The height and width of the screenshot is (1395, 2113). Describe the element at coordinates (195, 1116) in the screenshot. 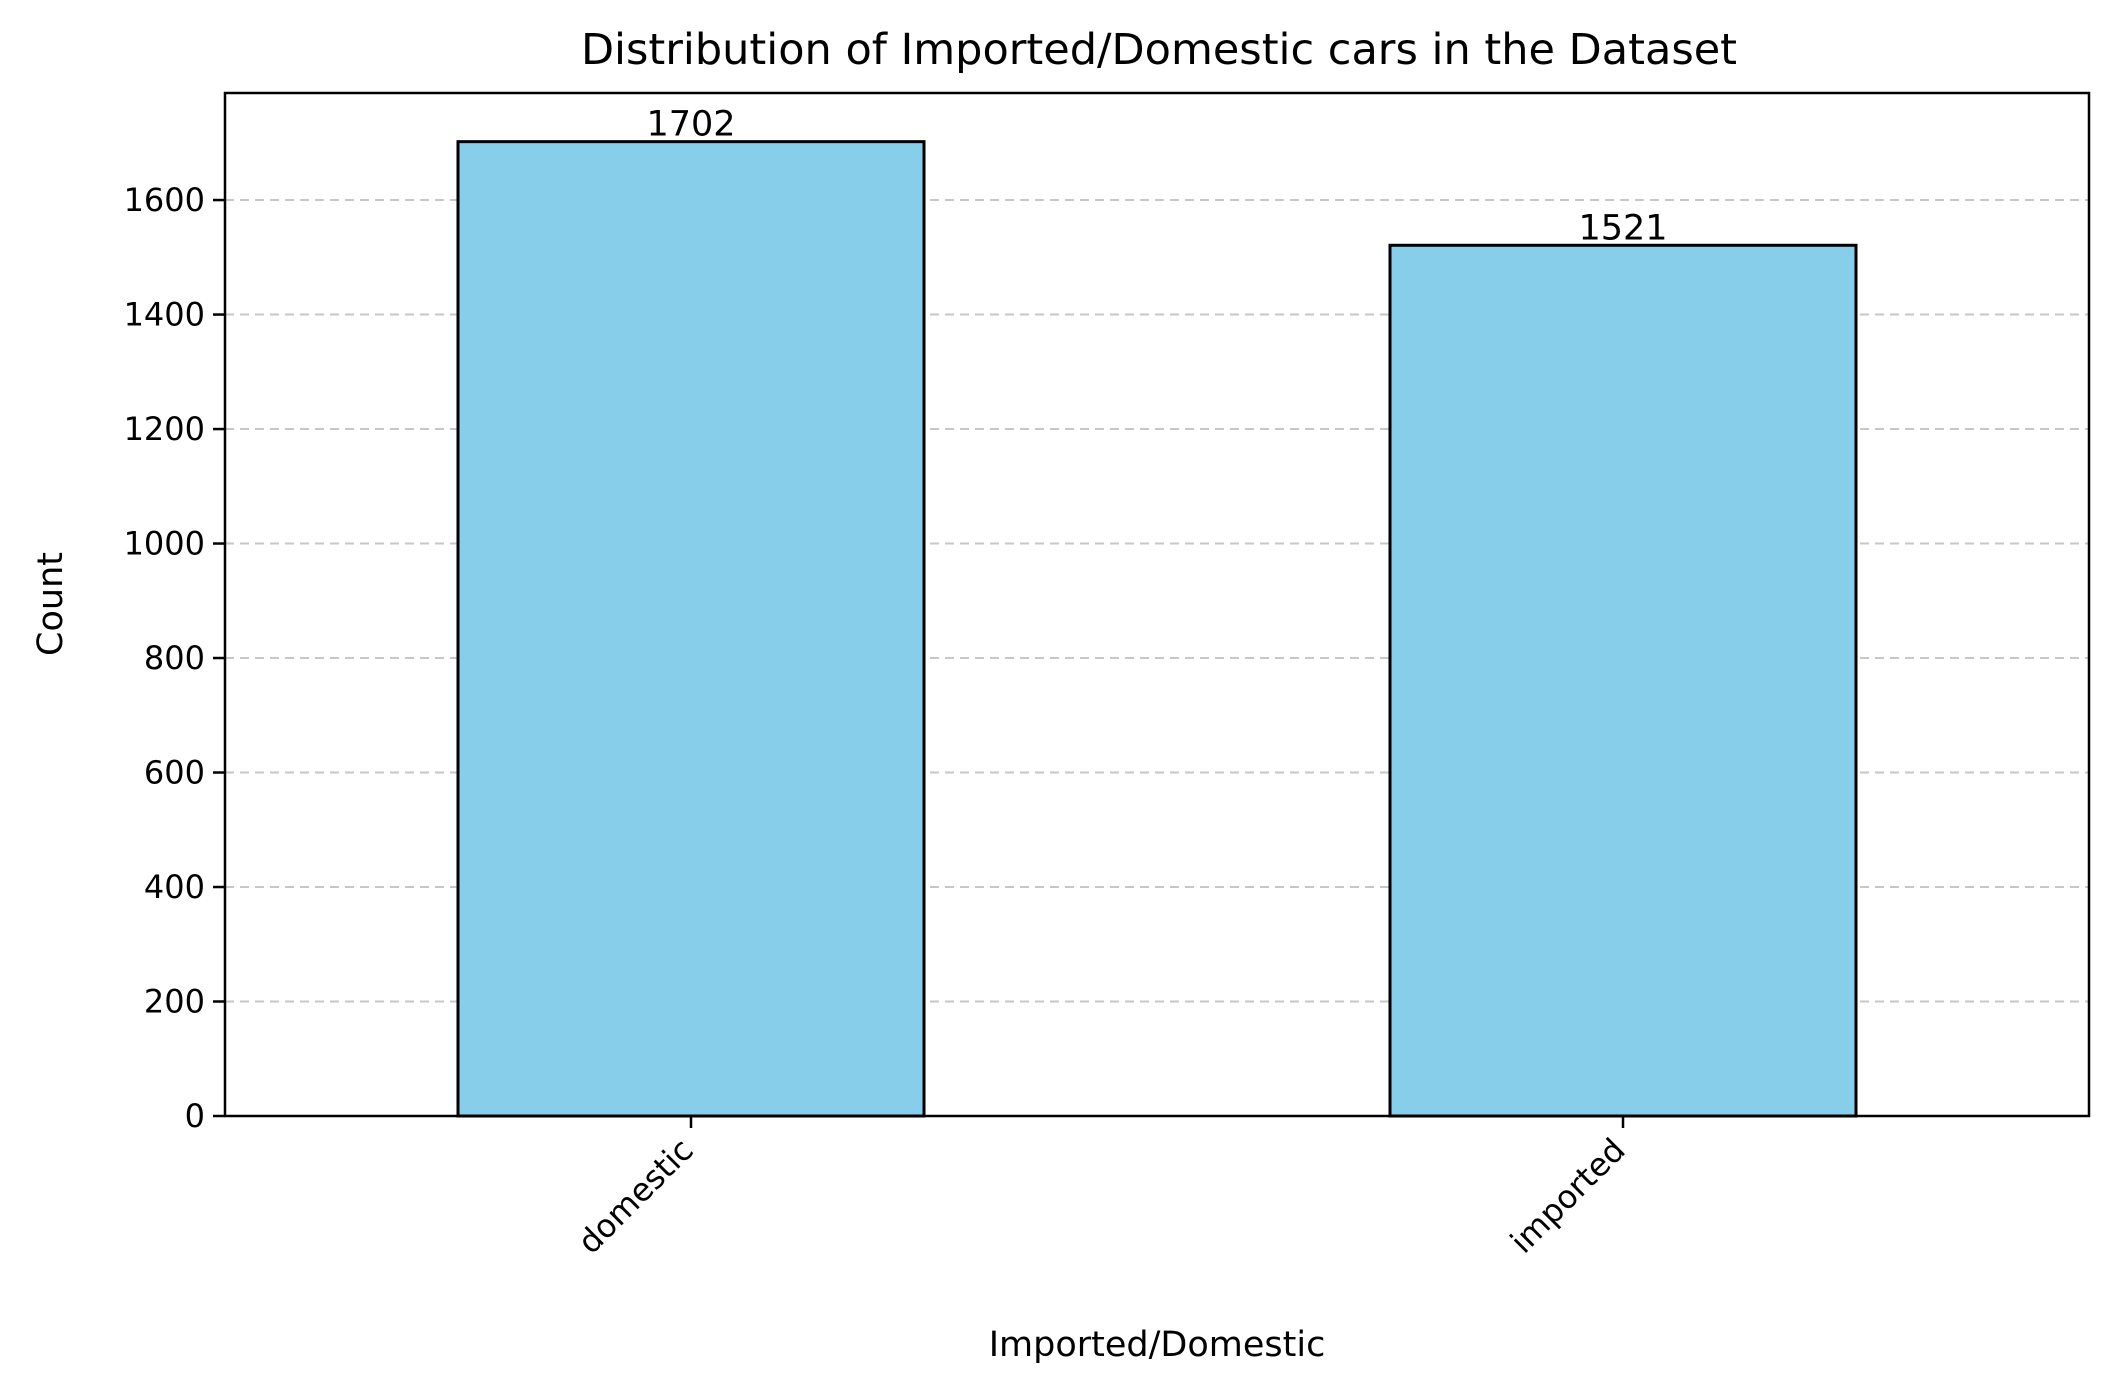

I see `y-tick-label: 0` at that location.